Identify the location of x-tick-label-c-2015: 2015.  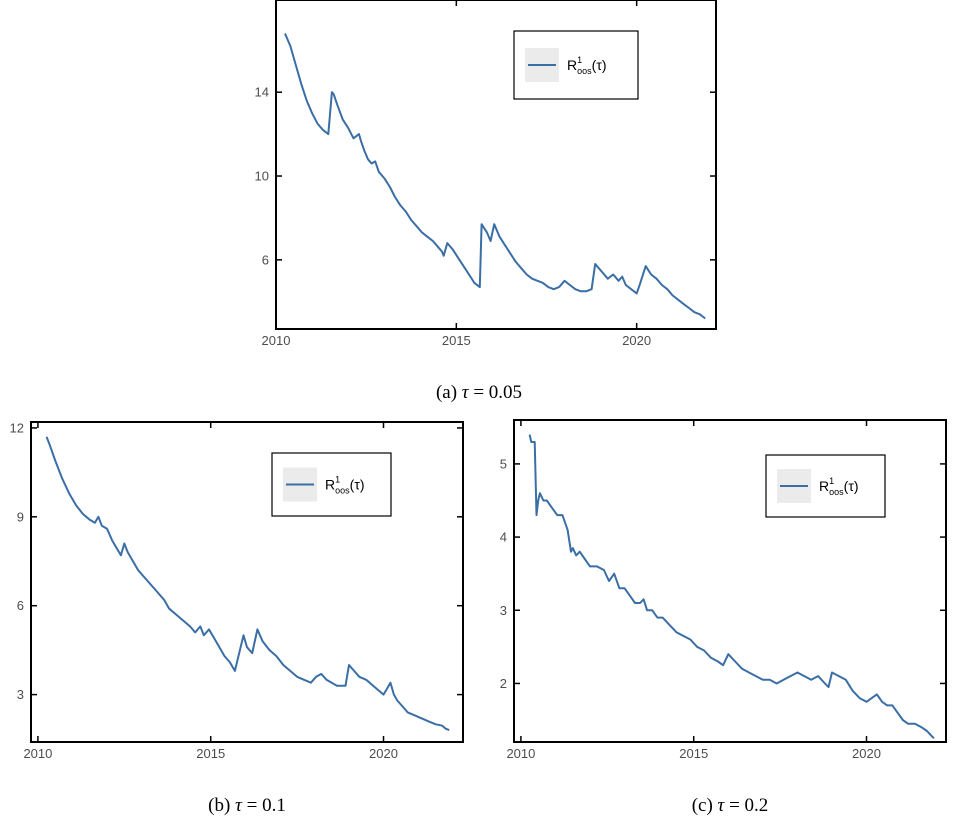
(693, 753).